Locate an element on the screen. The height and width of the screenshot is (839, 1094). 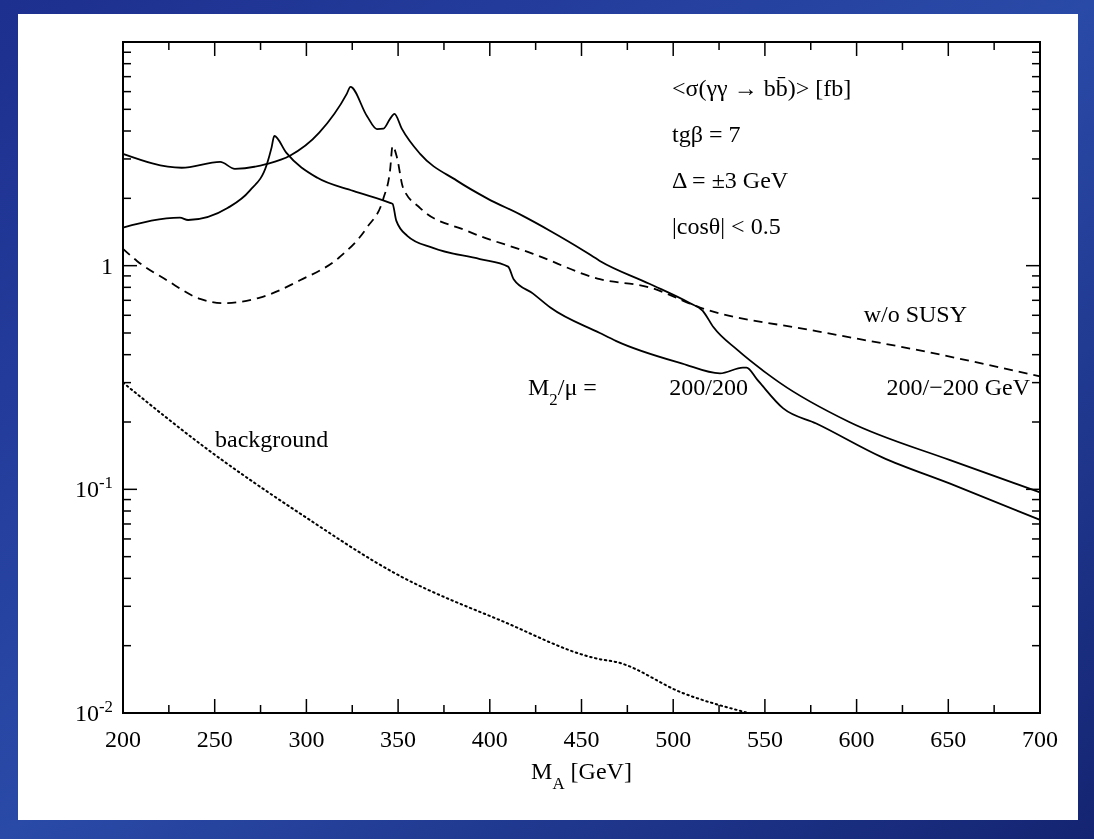
x-tick-label: 500 is located at coordinates (673, 739).